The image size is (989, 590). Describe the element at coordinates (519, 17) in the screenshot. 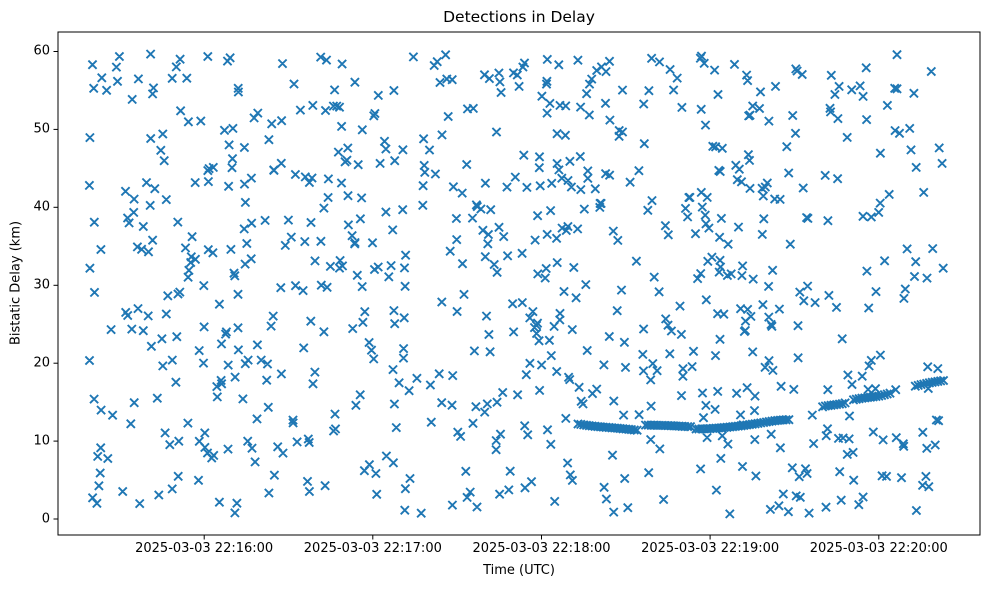

I see `chart-title: Detections in Delay` at that location.